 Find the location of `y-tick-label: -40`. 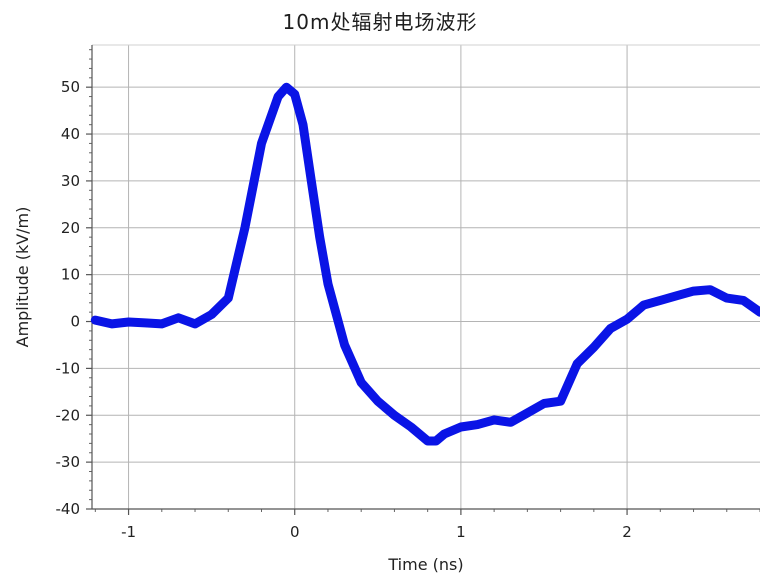

y-tick-label: -40 is located at coordinates (68, 509).